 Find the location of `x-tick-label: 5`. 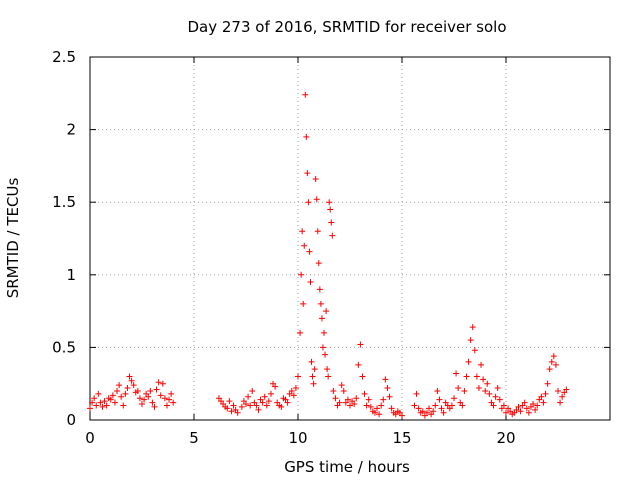

x-tick-label: 5 is located at coordinates (194, 438).